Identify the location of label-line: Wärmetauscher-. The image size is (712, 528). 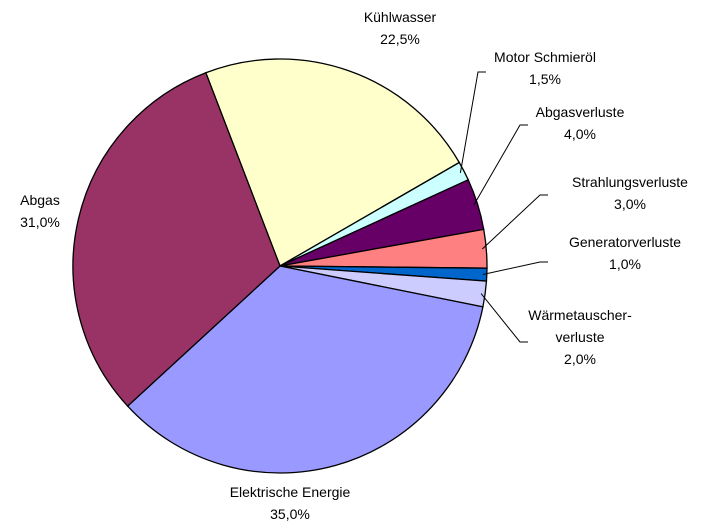
(580, 315).